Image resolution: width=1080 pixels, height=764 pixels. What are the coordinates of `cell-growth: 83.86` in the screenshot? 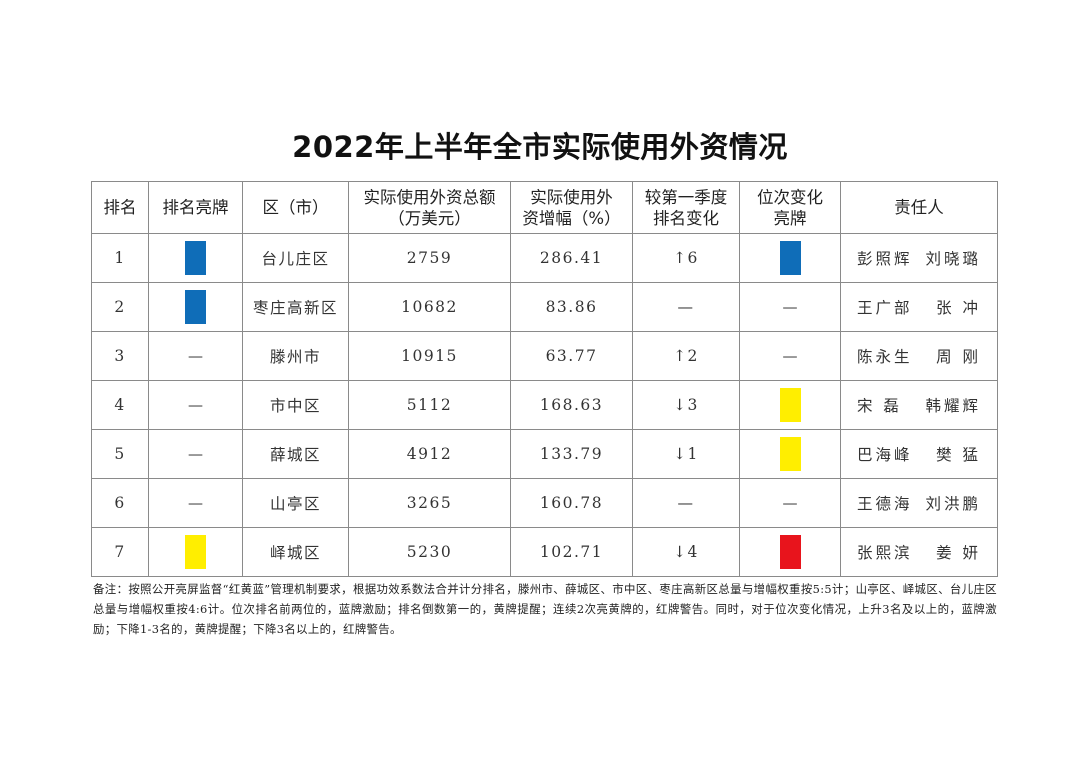 It's located at (571, 307).